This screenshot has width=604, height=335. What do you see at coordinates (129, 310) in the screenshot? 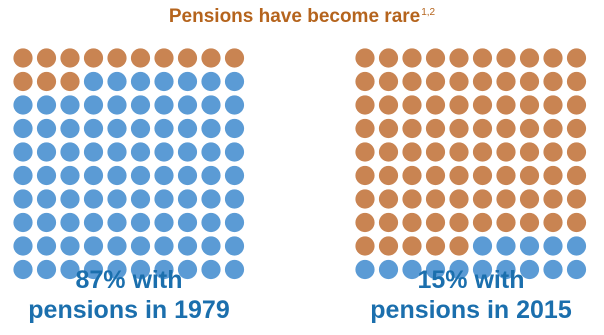
I see `caption-1979-line2: pensions in 1979` at bounding box center [129, 310].